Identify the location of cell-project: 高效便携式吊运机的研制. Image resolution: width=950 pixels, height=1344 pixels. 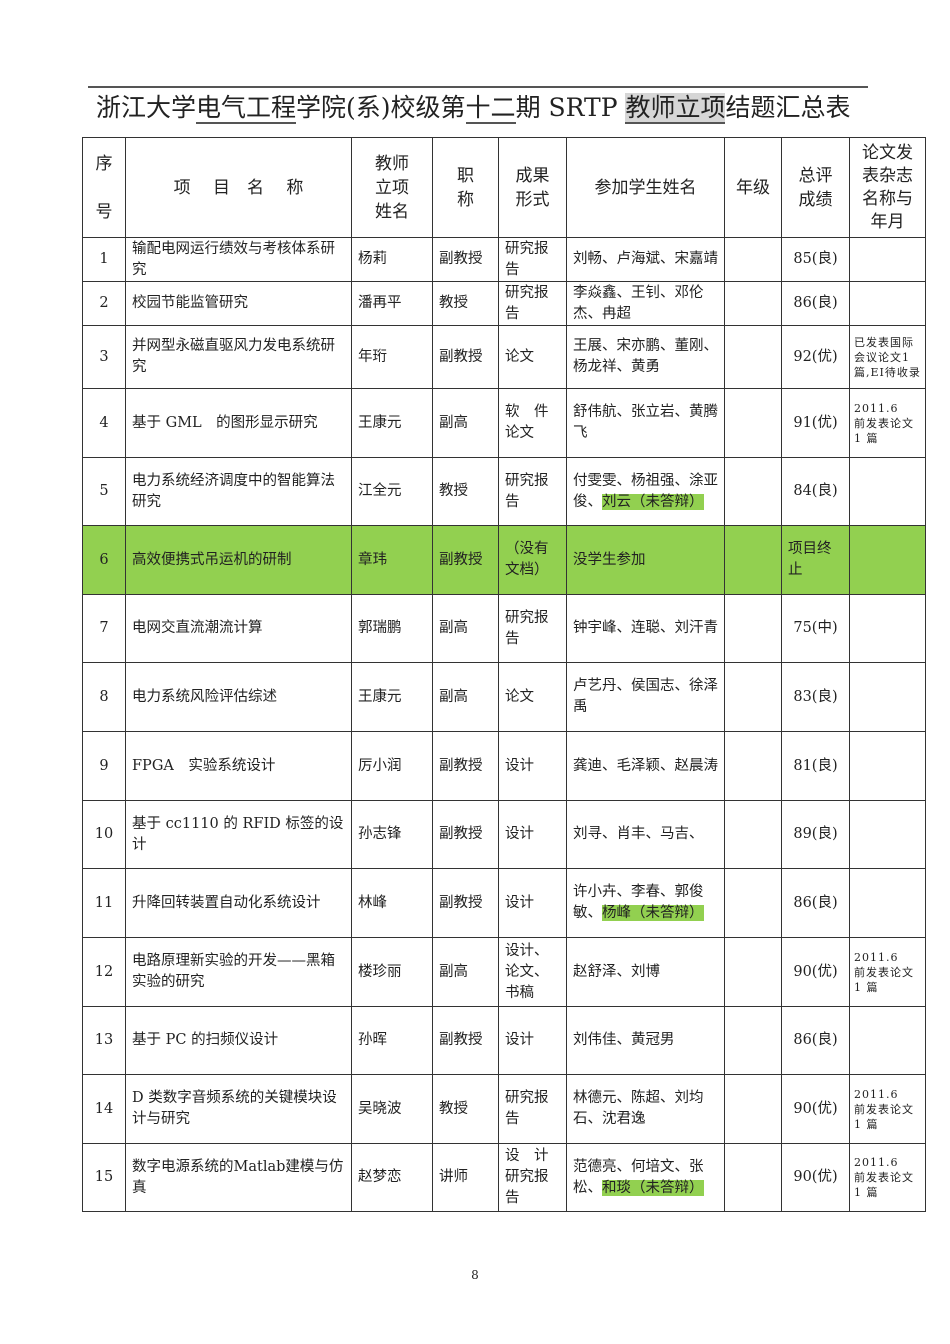
(238, 560).